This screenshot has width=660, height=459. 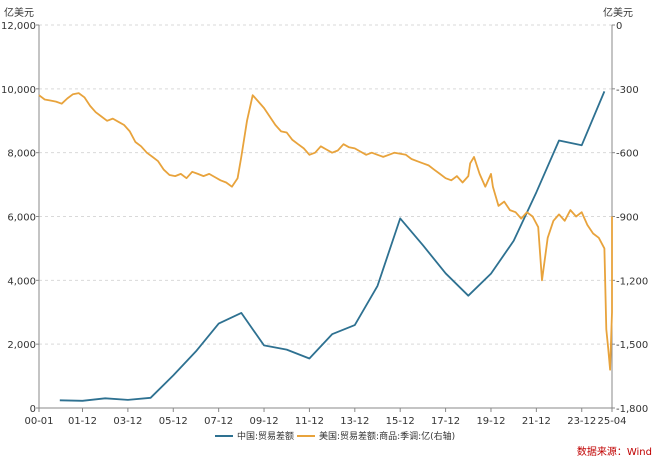 What do you see at coordinates (618, 12) in the screenshot?
I see `right-axis-unit: 亿美元` at bounding box center [618, 12].